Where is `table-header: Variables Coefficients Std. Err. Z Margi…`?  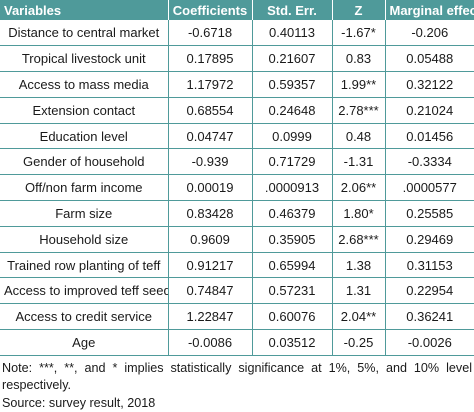
table-header: Variables Coefficients Std. Err. Z Margi… is located at coordinates (237, 10).